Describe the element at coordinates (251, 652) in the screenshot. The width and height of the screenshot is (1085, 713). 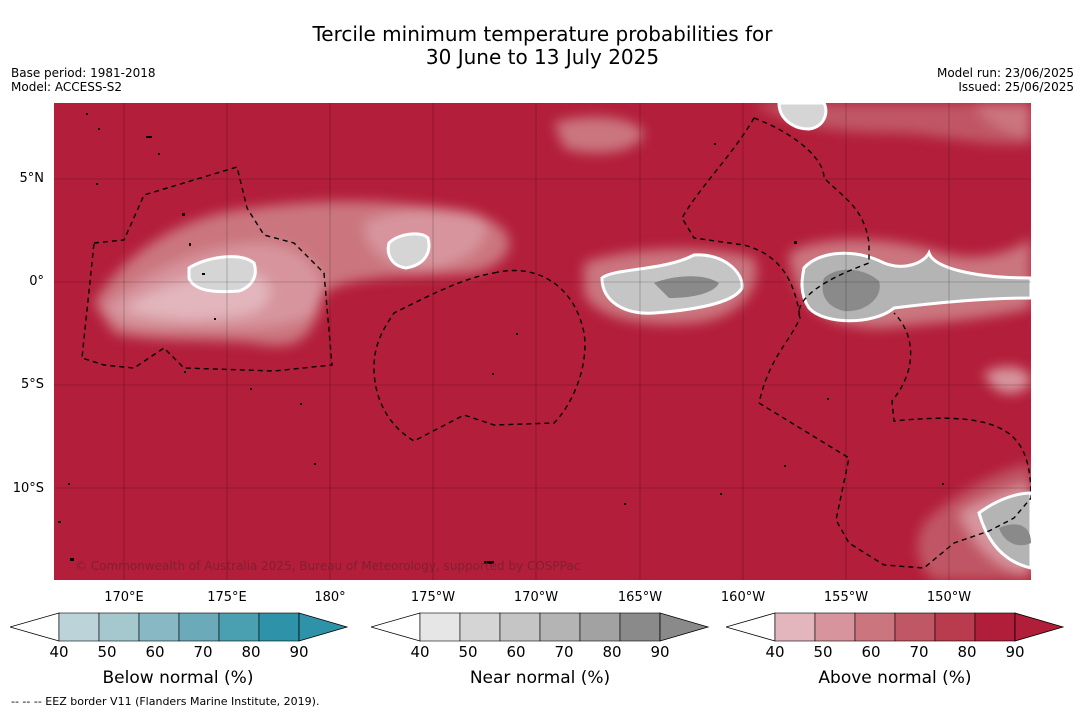
I see `cb-below-tick-80: 80` at that location.